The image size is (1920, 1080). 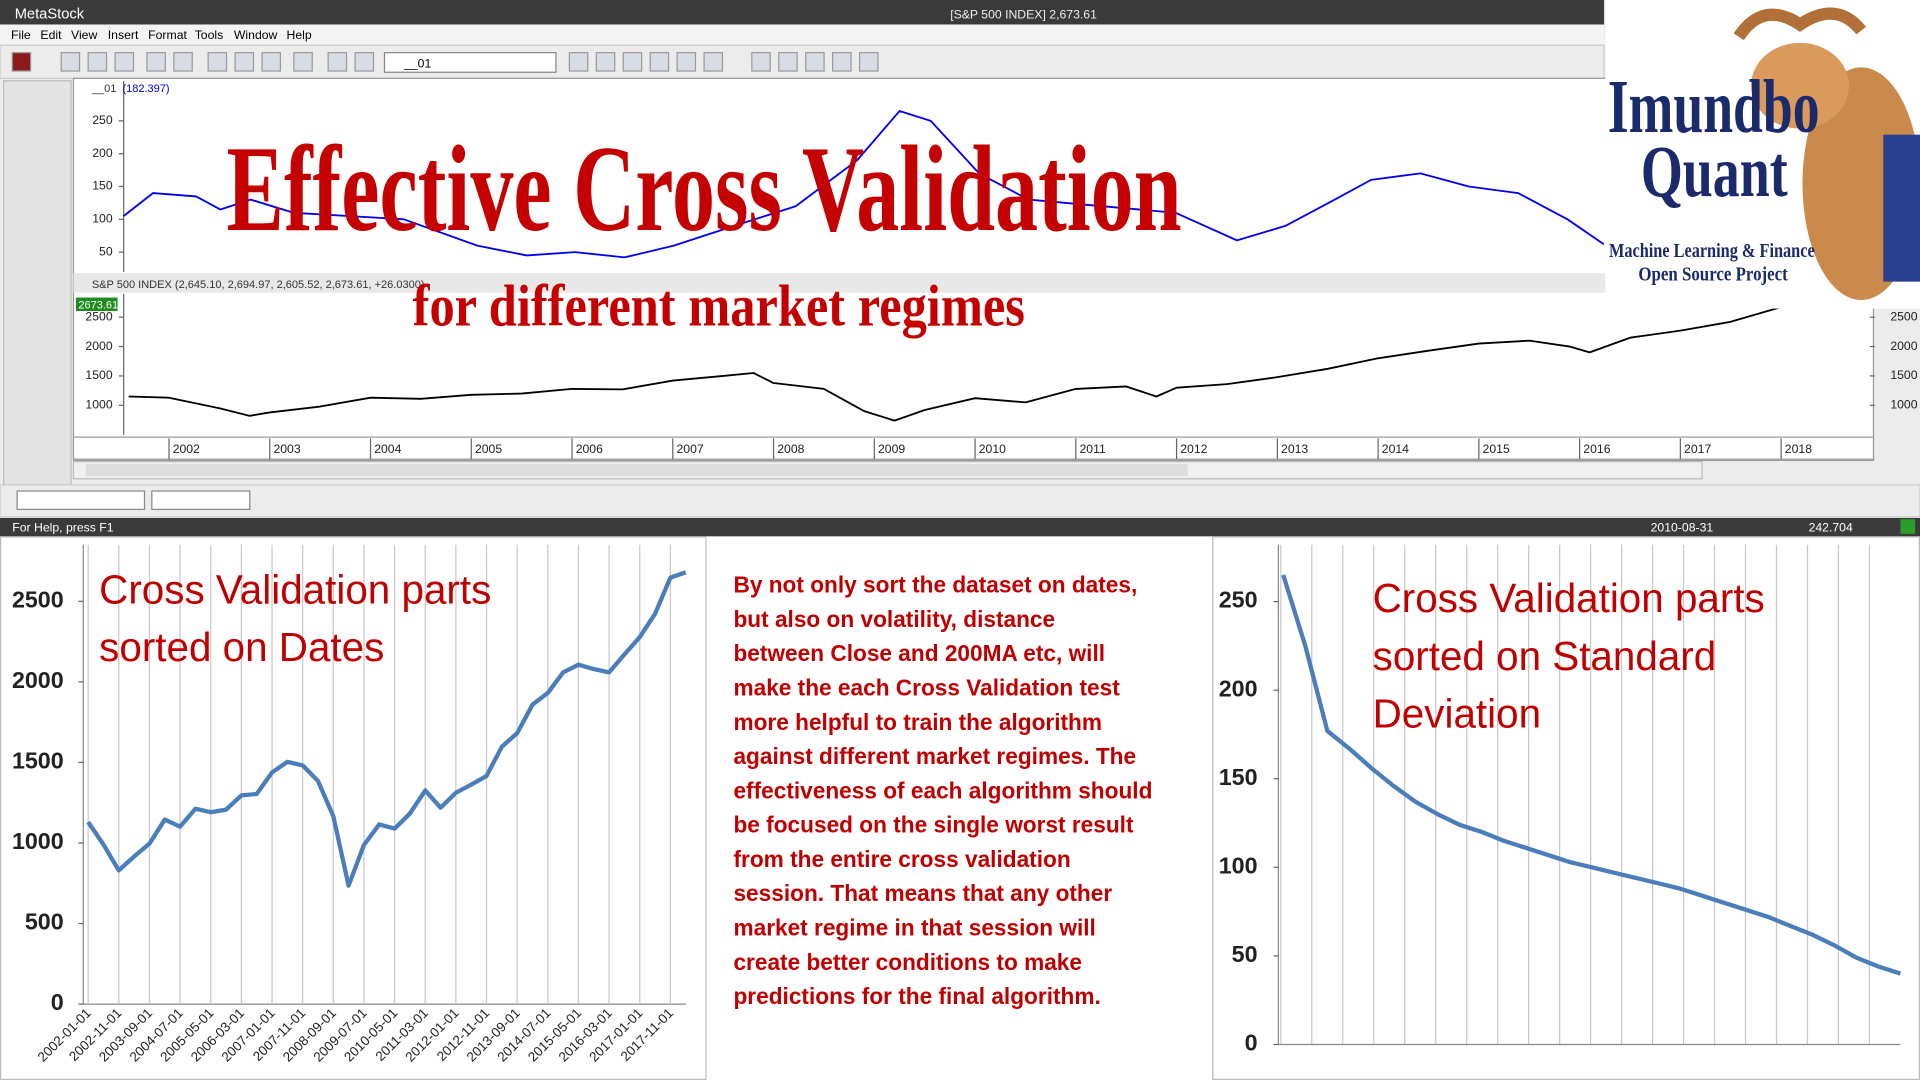 What do you see at coordinates (960, 501) in the screenshot?
I see `bottom-toolbar` at bounding box center [960, 501].